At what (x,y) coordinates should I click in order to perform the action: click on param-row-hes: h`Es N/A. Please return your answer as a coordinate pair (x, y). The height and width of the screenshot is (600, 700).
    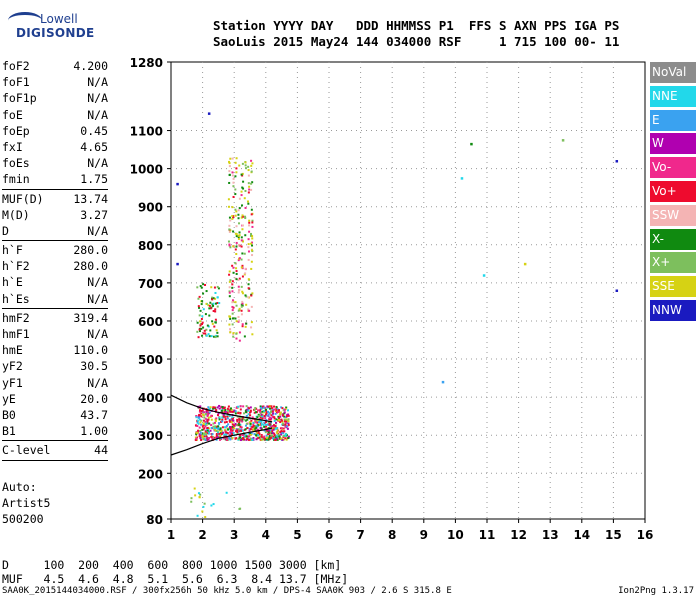
    Looking at the image, I should click on (55, 299).